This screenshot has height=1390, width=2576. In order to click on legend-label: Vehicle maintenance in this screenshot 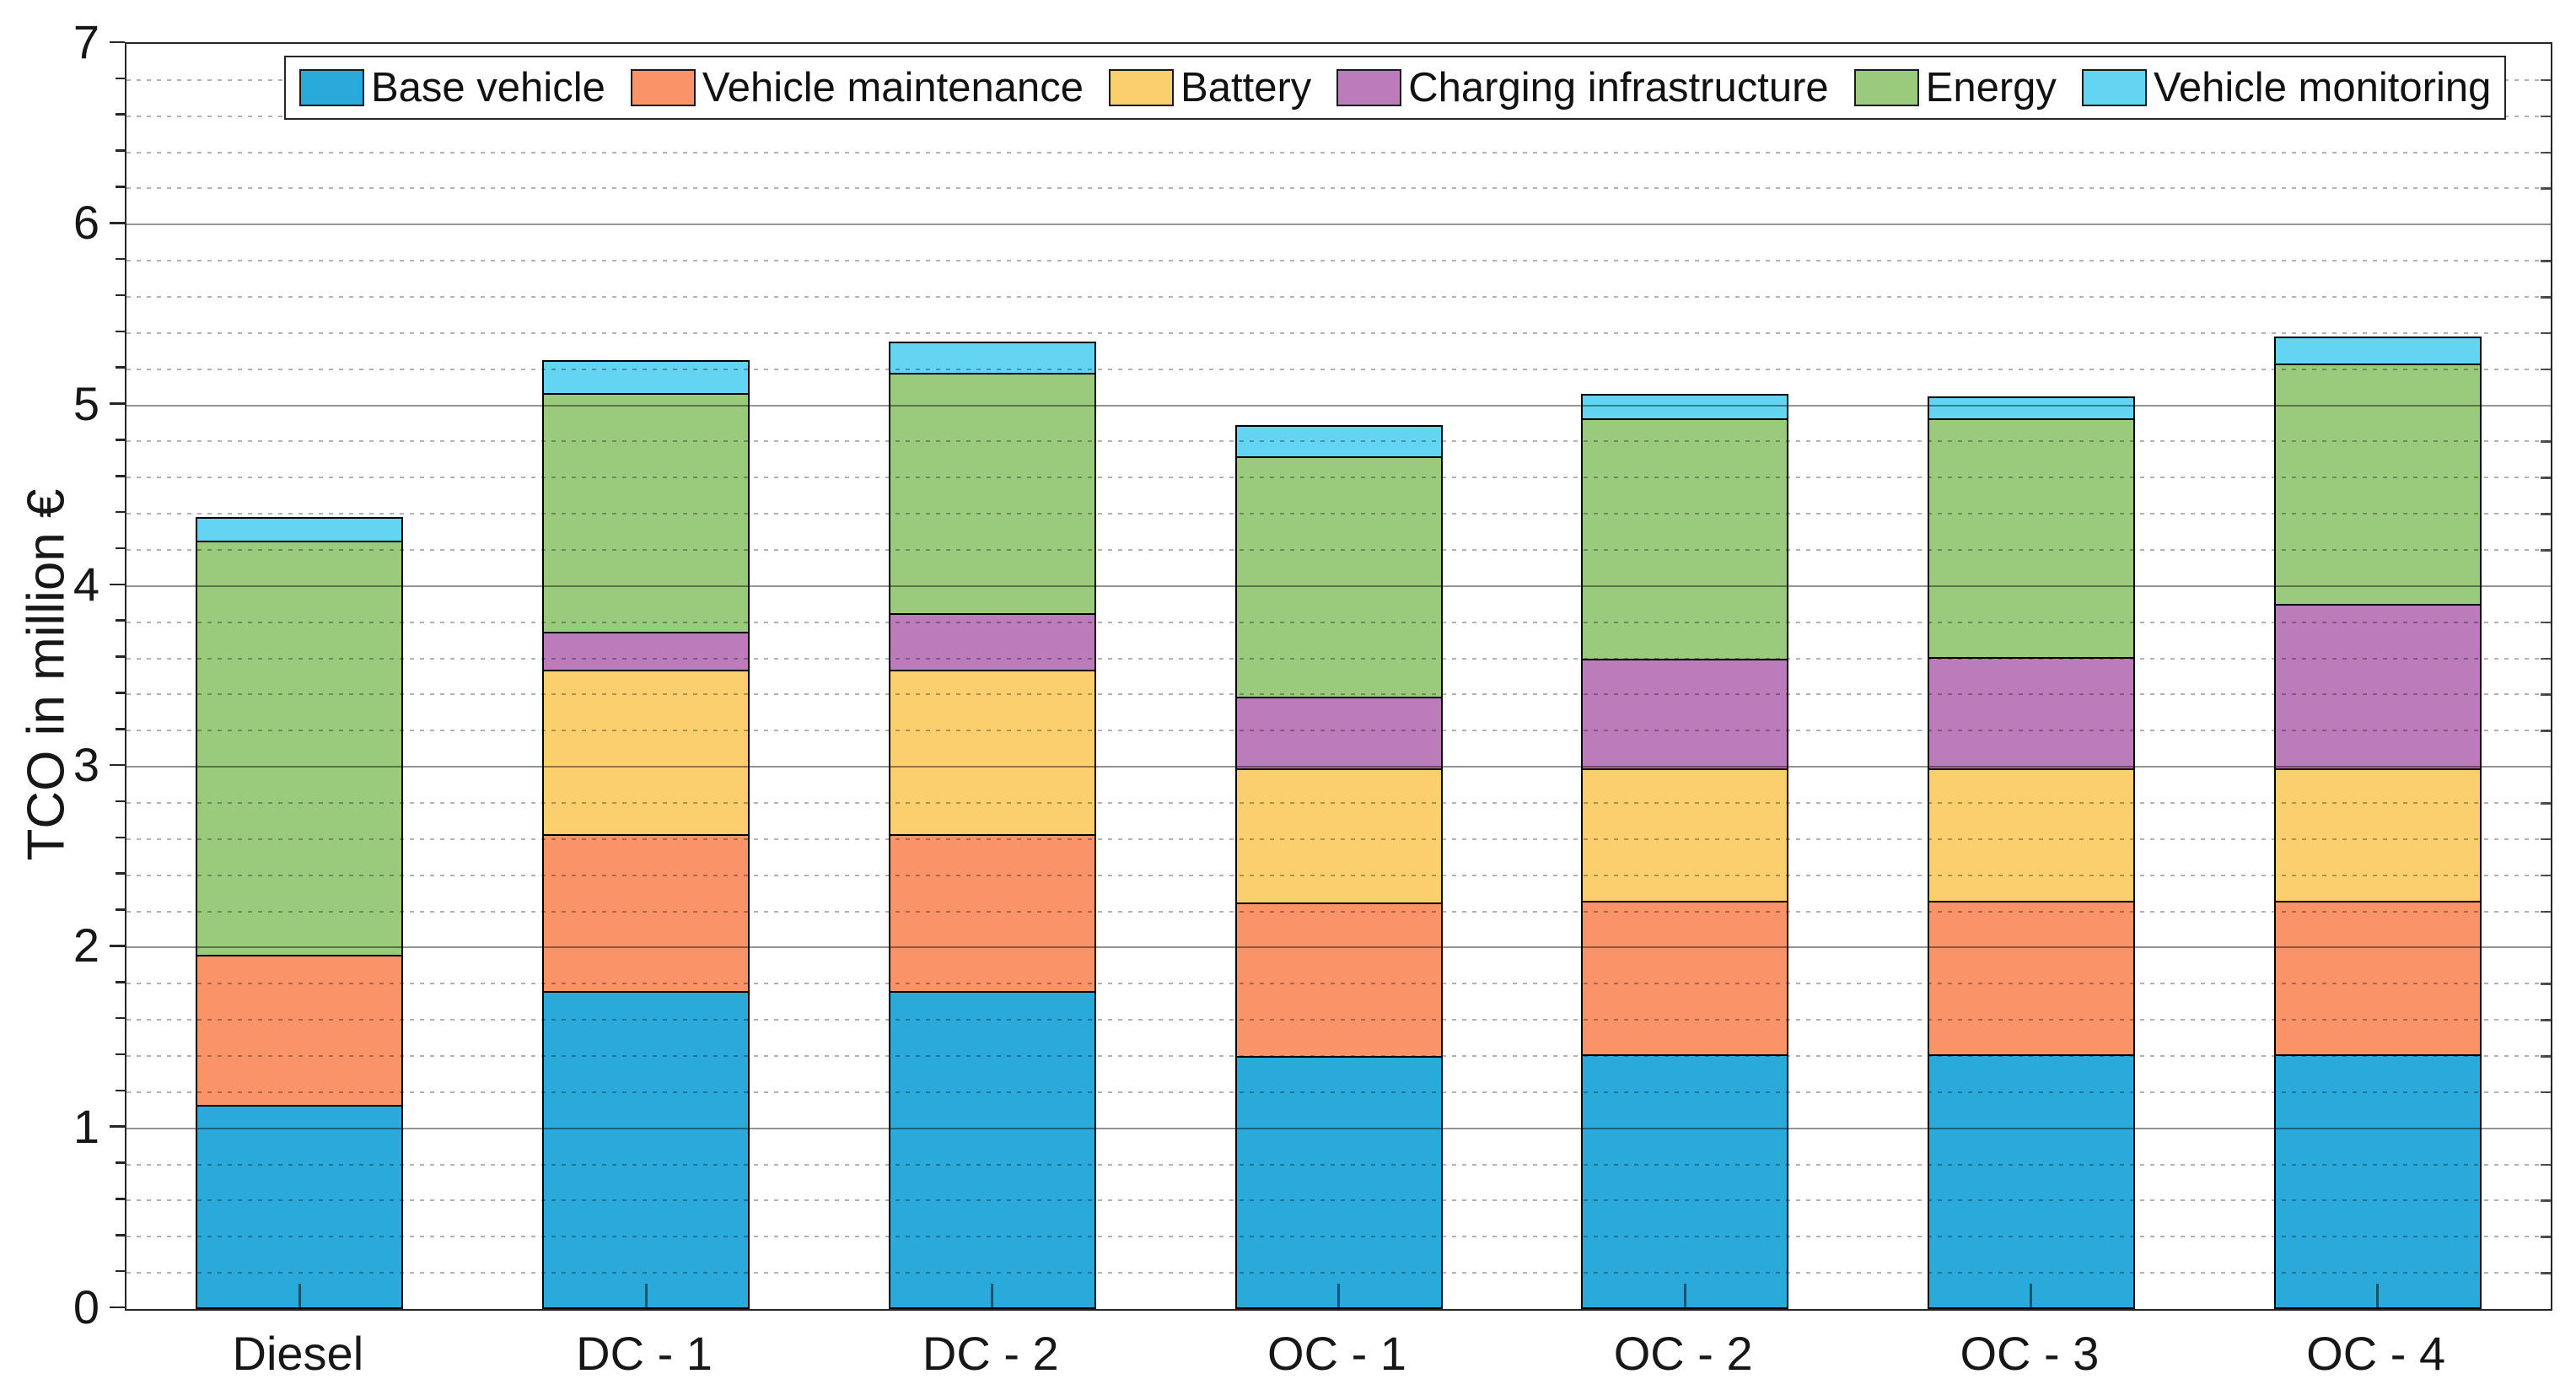, I will do `click(893, 87)`.